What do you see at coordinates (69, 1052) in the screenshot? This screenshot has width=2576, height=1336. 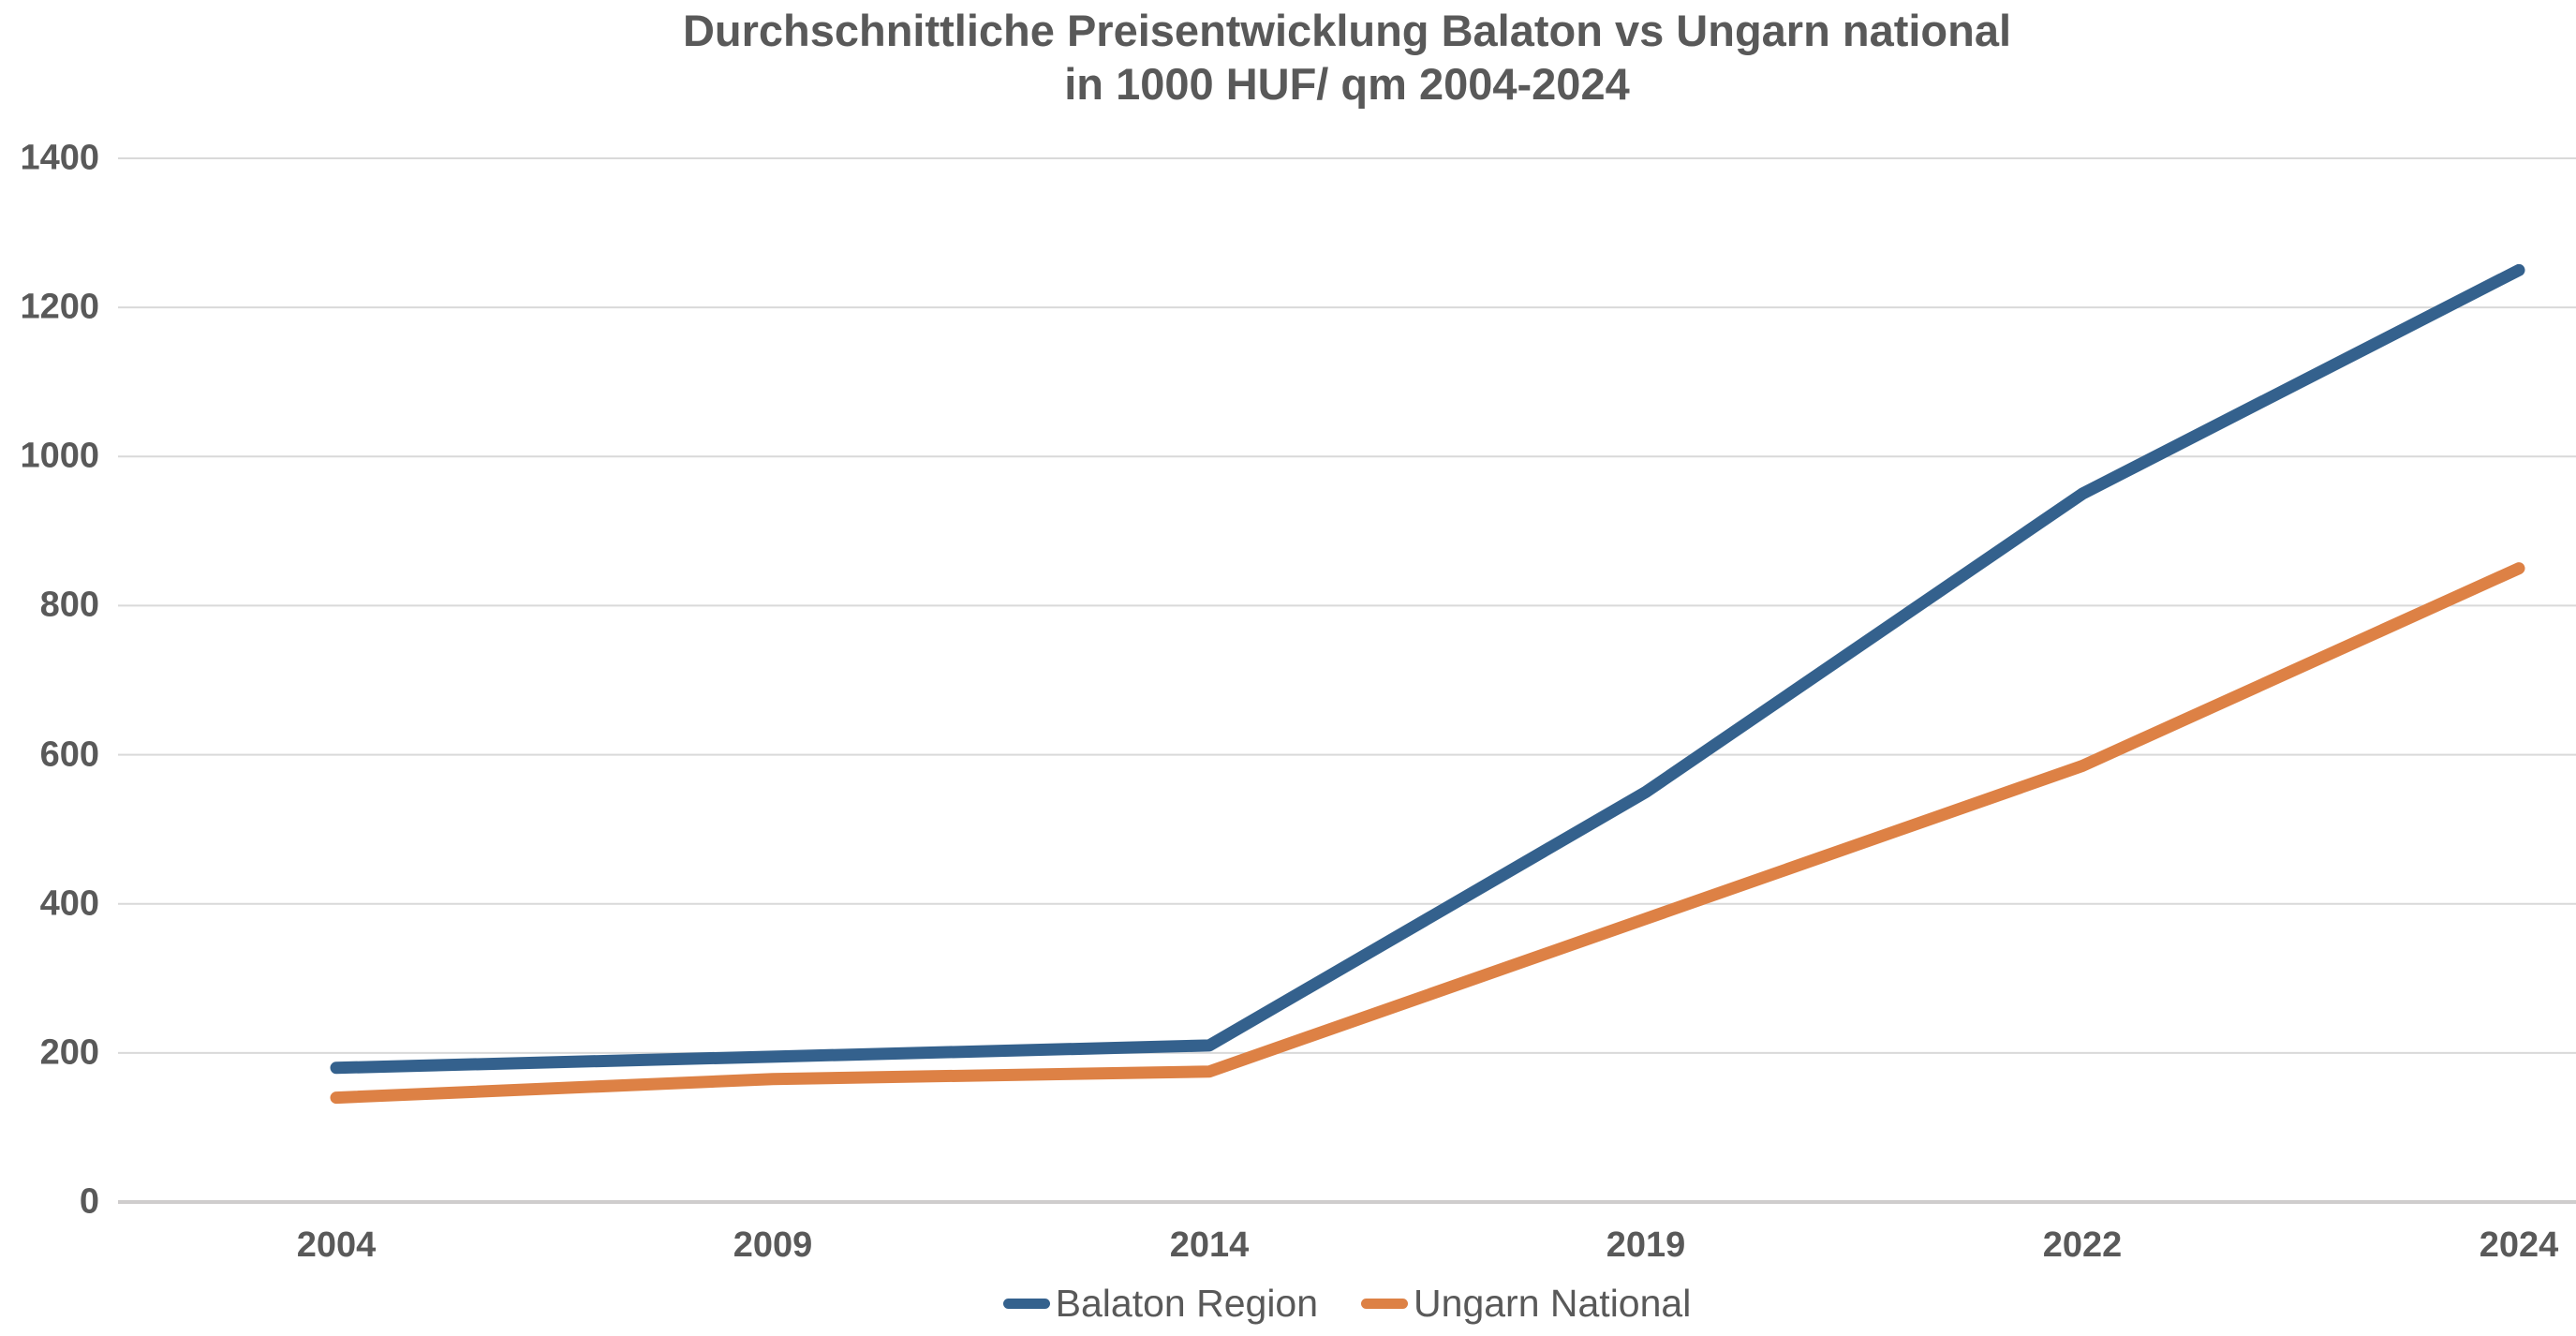 I see `y-tick-label: 200` at bounding box center [69, 1052].